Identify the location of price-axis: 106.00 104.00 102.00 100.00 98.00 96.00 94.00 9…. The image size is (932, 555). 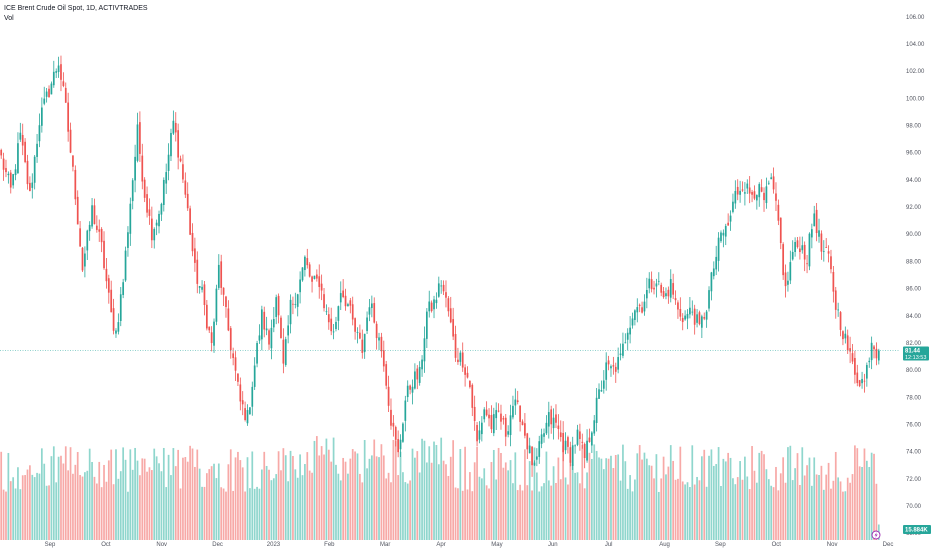
(915, 276).